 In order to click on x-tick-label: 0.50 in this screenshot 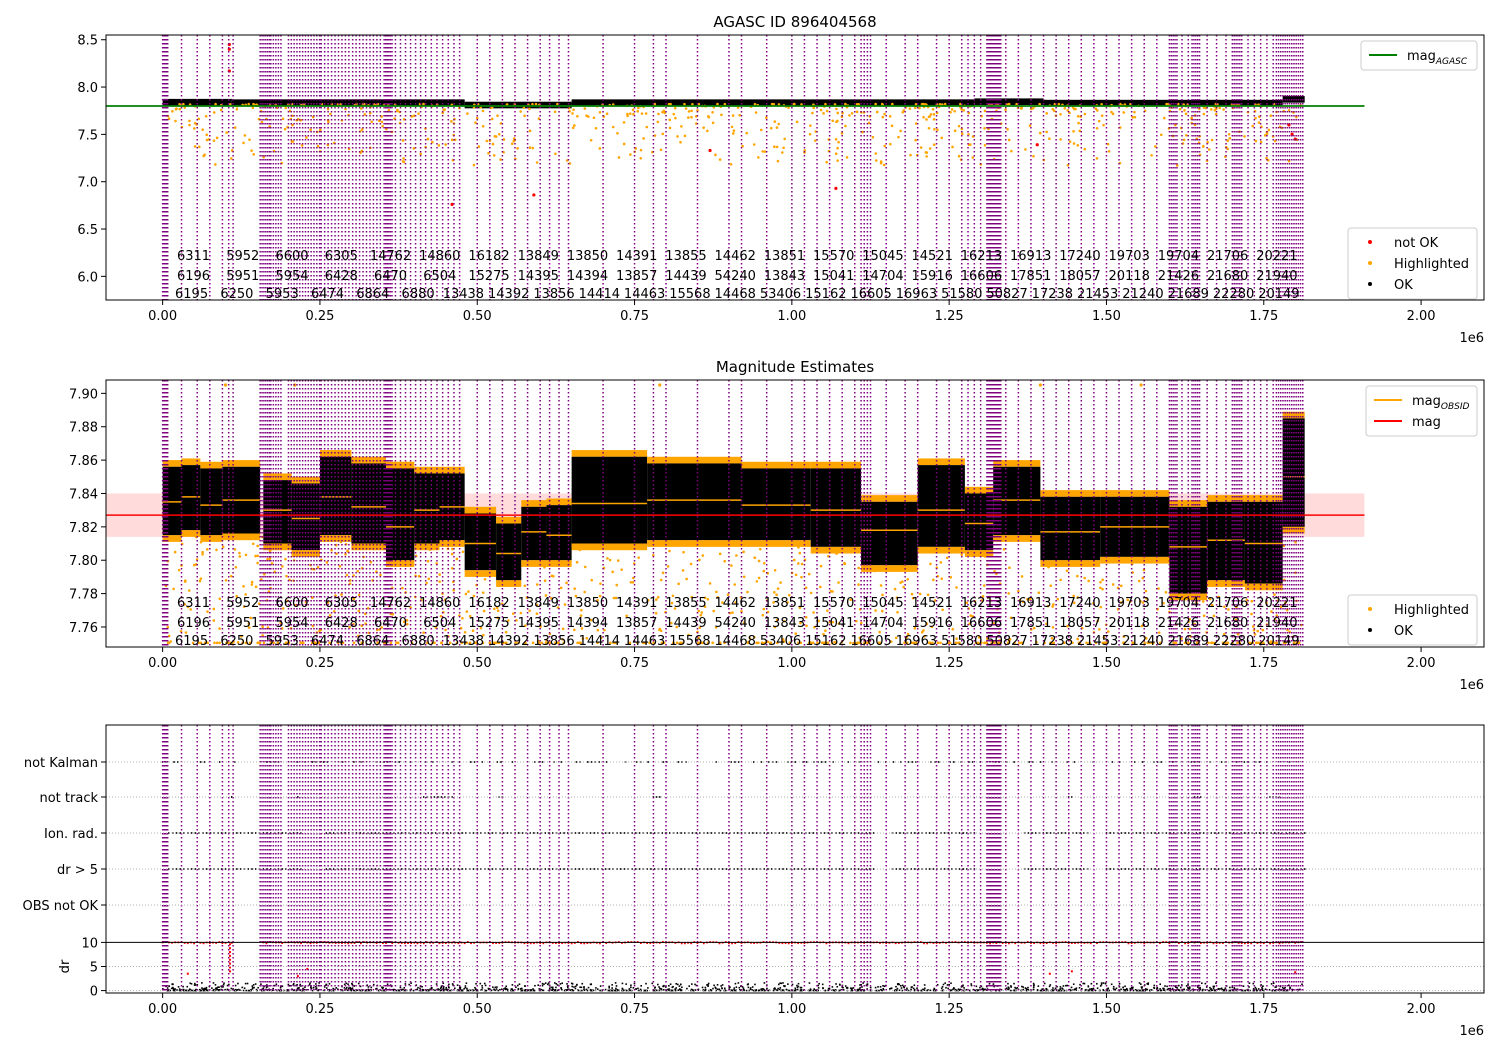, I will do `click(477, 316)`.